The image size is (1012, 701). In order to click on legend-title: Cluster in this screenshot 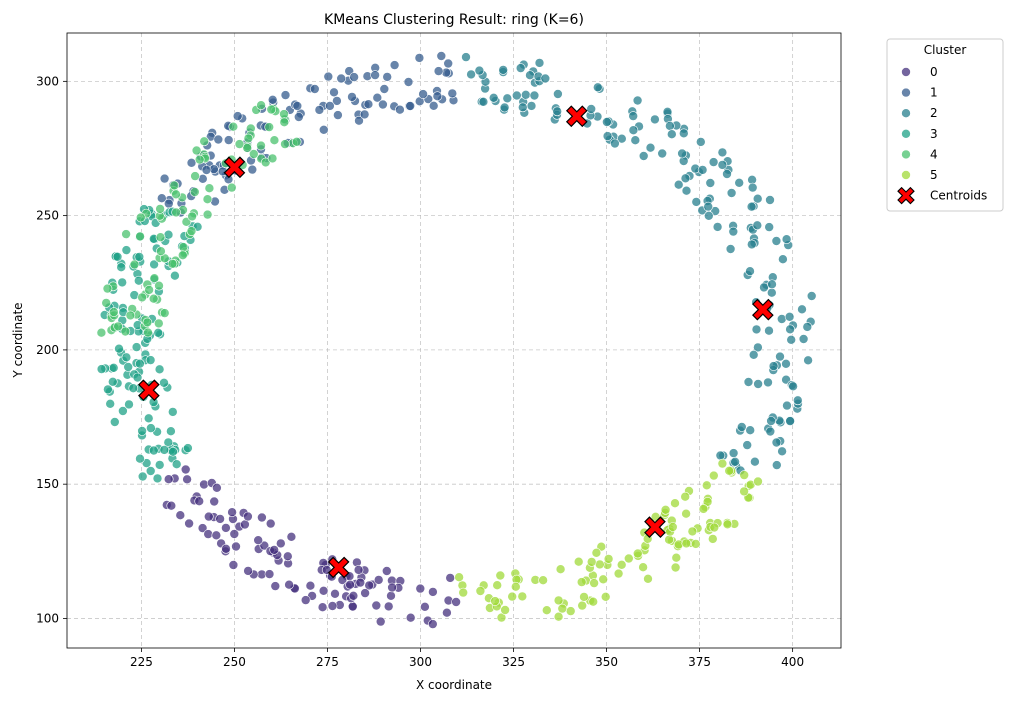, I will do `click(945, 50)`.